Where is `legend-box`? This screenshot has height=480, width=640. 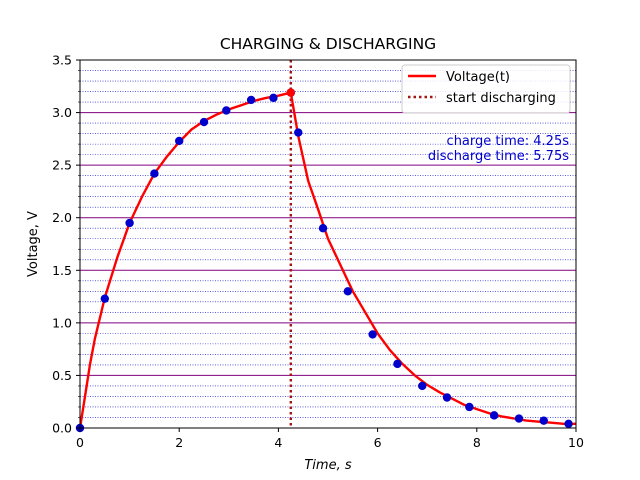
legend-box is located at coordinates (486, 89).